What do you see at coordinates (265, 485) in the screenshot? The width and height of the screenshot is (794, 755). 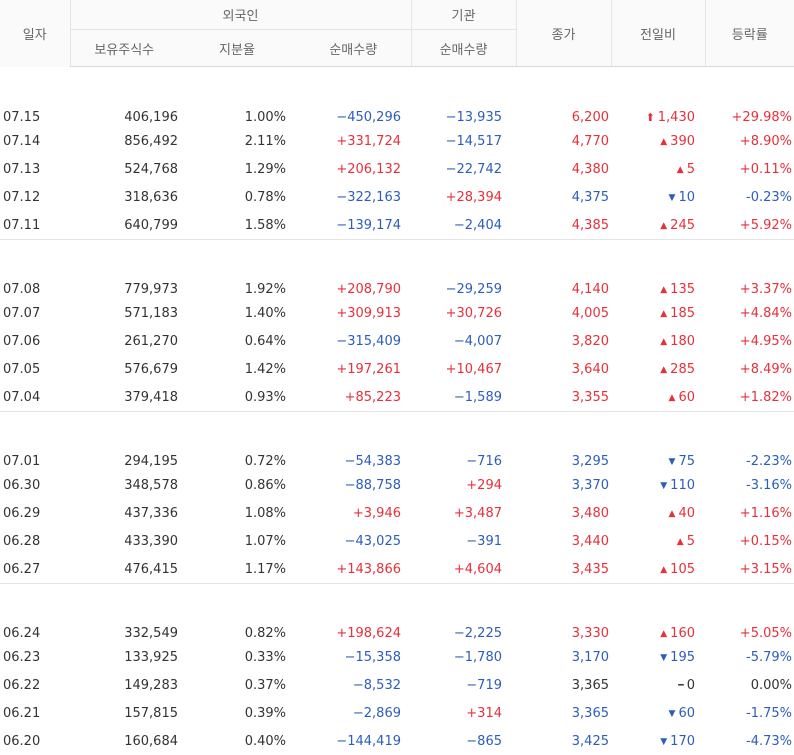 I see `ratio-value: 0.86%` at bounding box center [265, 485].